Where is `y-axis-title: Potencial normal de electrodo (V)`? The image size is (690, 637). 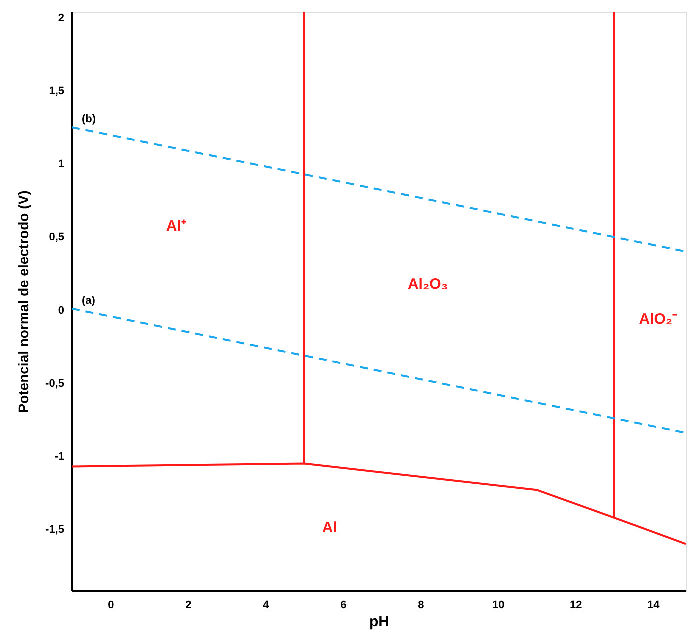
y-axis-title: Potencial normal de electrodo (V) is located at coordinates (24, 302).